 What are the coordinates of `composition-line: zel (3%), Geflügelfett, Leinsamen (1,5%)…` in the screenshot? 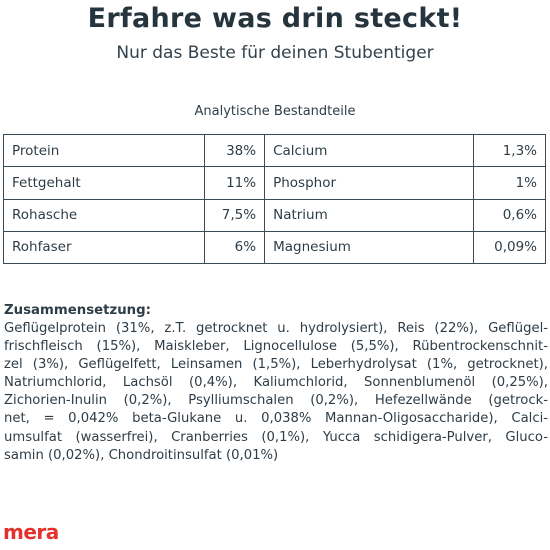 It's located at (276, 365).